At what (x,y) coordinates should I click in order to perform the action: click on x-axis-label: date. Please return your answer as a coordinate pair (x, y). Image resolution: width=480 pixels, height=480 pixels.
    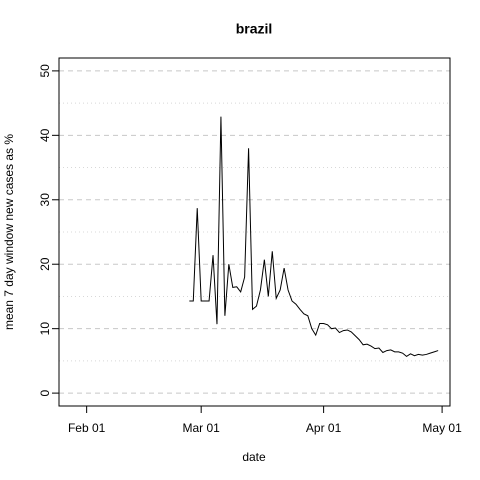
    Looking at the image, I should click on (254, 457).